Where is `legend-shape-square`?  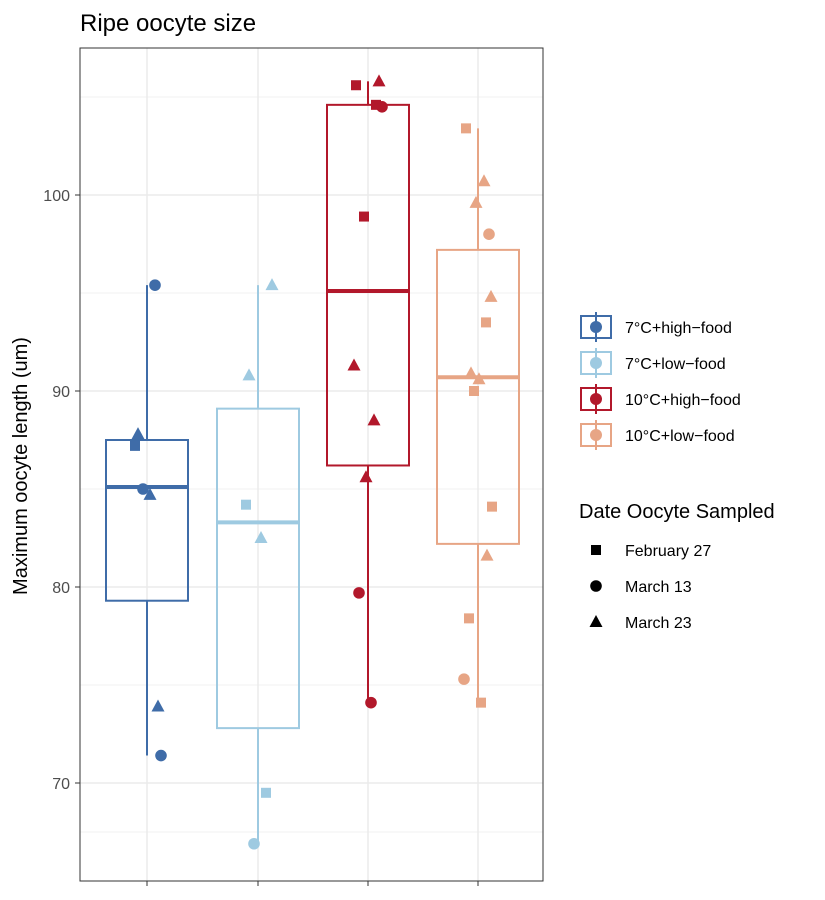
legend-shape-square is located at coordinates (596, 550).